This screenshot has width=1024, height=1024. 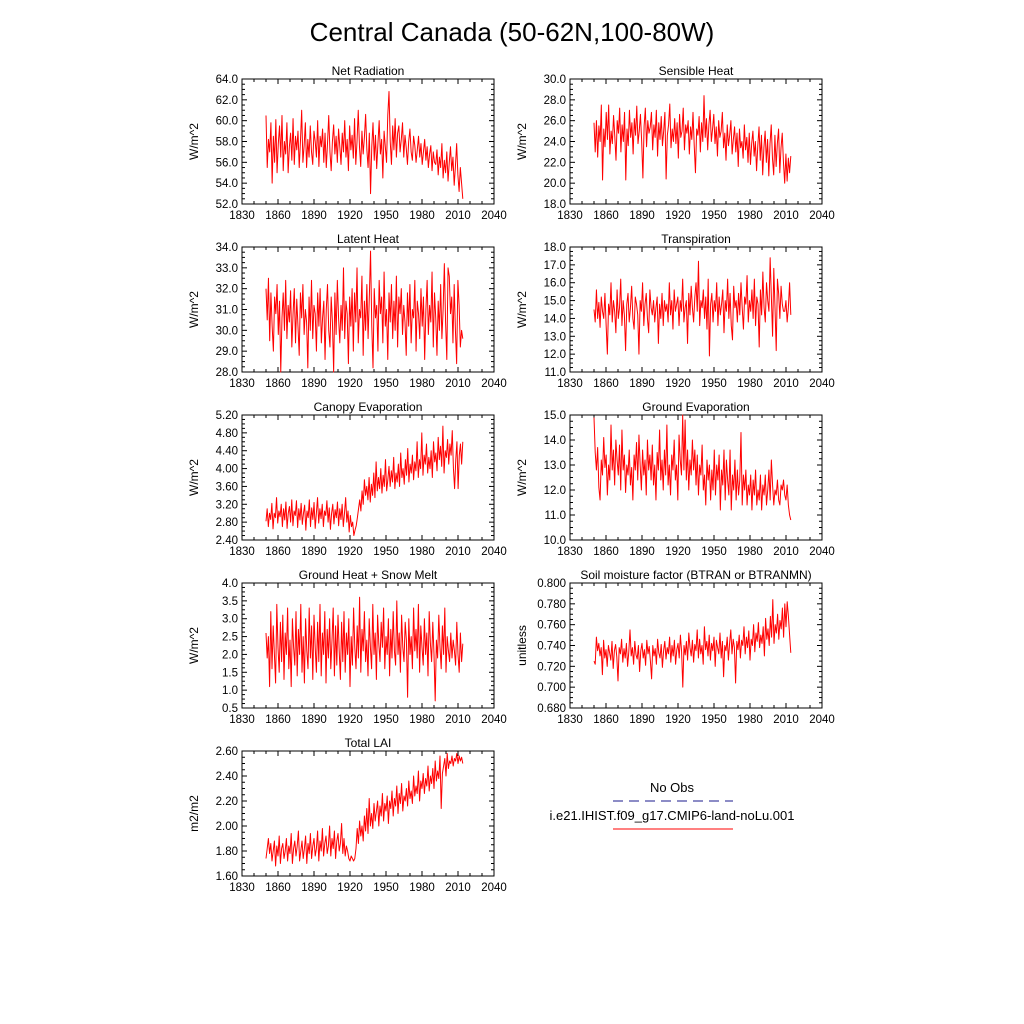 What do you see at coordinates (230, 602) in the screenshot?
I see `y-tick-label: 3.5` at bounding box center [230, 602].